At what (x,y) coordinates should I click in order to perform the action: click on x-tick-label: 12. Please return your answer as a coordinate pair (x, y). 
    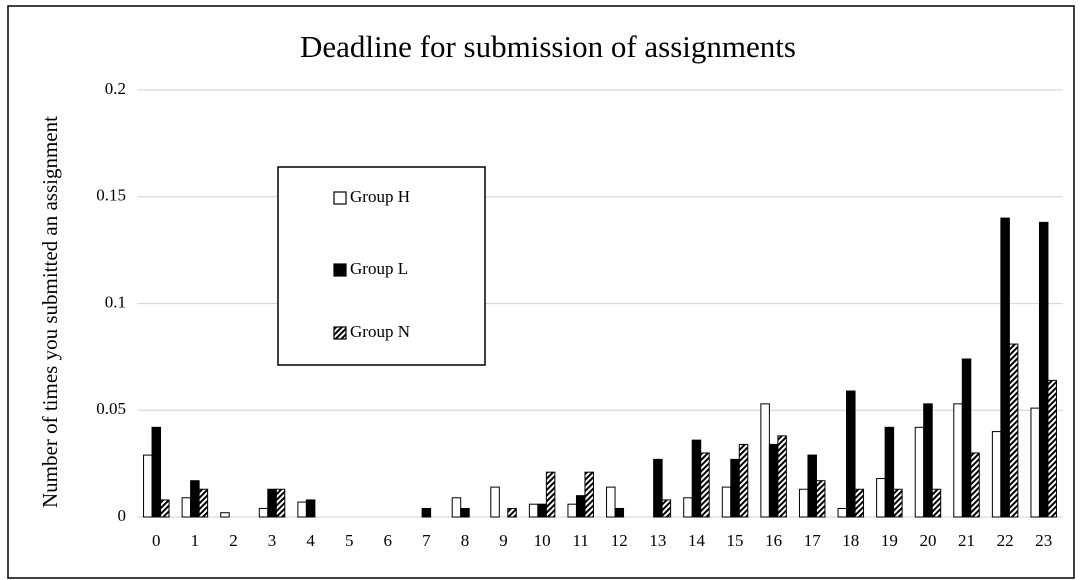
    Looking at the image, I should click on (619, 540).